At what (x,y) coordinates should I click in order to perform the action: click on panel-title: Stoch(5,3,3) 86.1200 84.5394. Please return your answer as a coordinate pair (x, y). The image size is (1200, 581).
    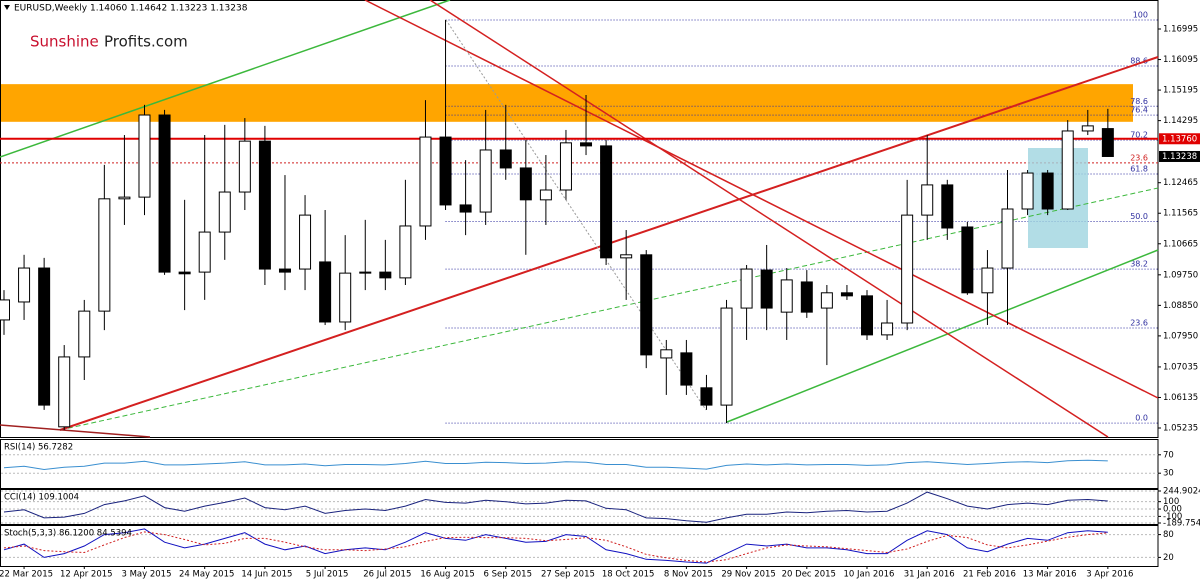
    Looking at the image, I should click on (68, 534).